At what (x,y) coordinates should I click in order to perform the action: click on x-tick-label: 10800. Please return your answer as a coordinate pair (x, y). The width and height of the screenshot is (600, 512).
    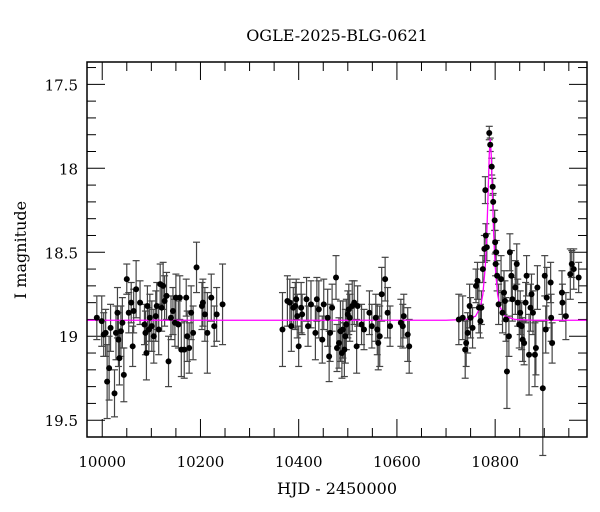
    Looking at the image, I should click on (495, 462).